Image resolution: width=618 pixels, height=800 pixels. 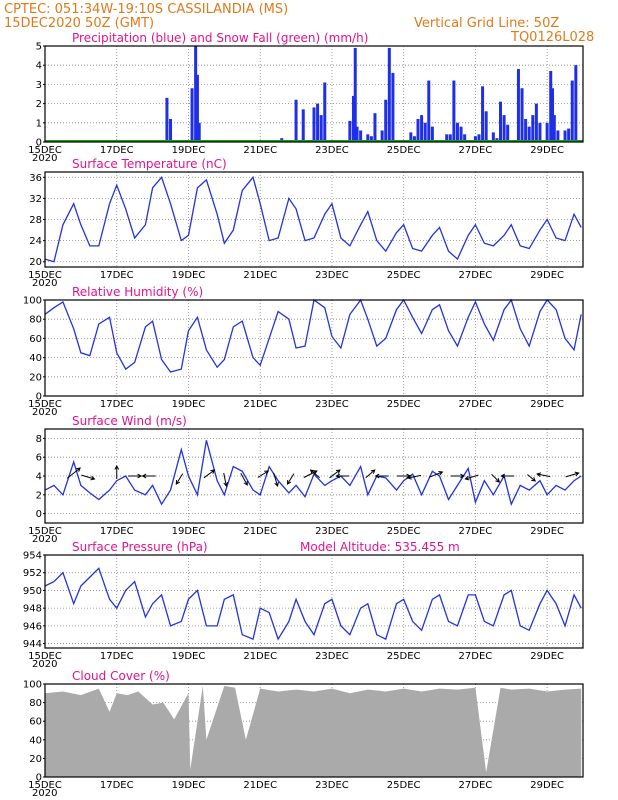 I want to click on station-header: CPTEC: 051:34W-19:10S CASSILANDIA (MS), so click(x=146, y=9).